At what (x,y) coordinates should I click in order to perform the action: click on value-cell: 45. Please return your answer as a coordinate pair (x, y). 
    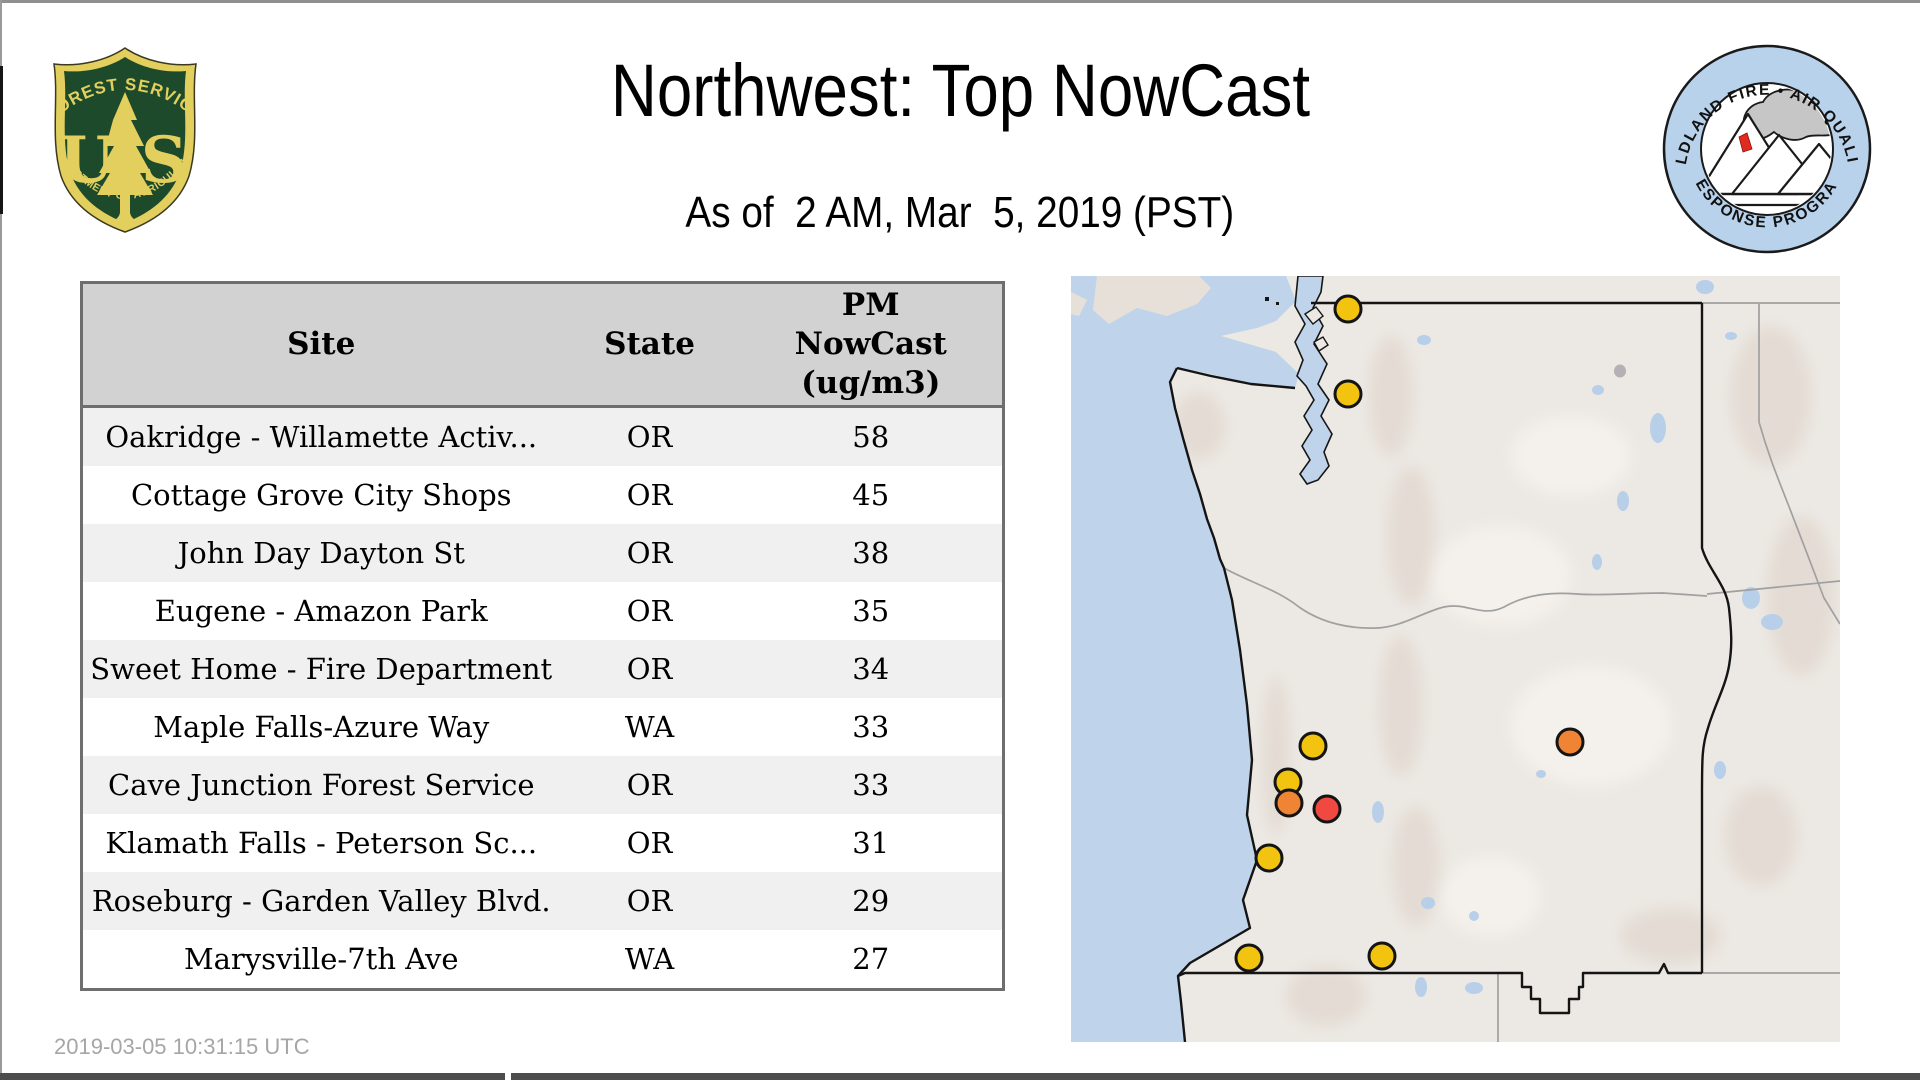
    Looking at the image, I should click on (871, 495).